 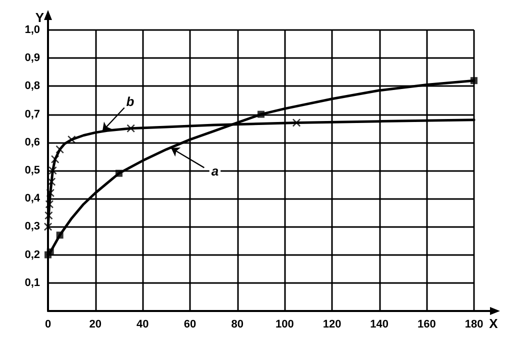 I want to click on x-tick-label: 40, so click(x=142, y=324).